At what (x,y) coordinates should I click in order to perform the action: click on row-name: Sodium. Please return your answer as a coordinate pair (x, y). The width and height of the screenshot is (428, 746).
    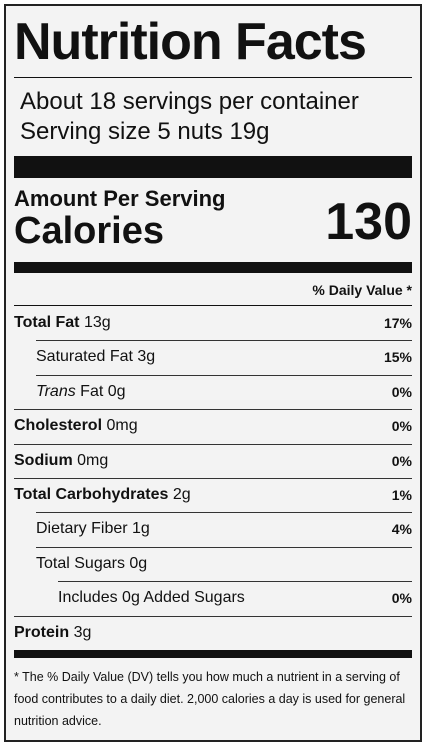
    Looking at the image, I should click on (43, 460).